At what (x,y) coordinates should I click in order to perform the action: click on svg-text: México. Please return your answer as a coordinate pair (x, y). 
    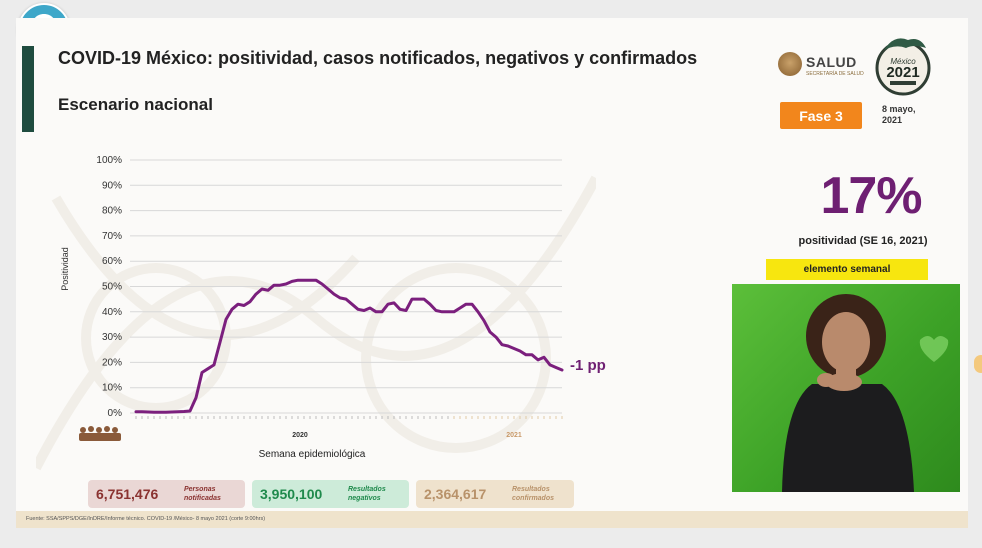
    Looking at the image, I should click on (903, 61).